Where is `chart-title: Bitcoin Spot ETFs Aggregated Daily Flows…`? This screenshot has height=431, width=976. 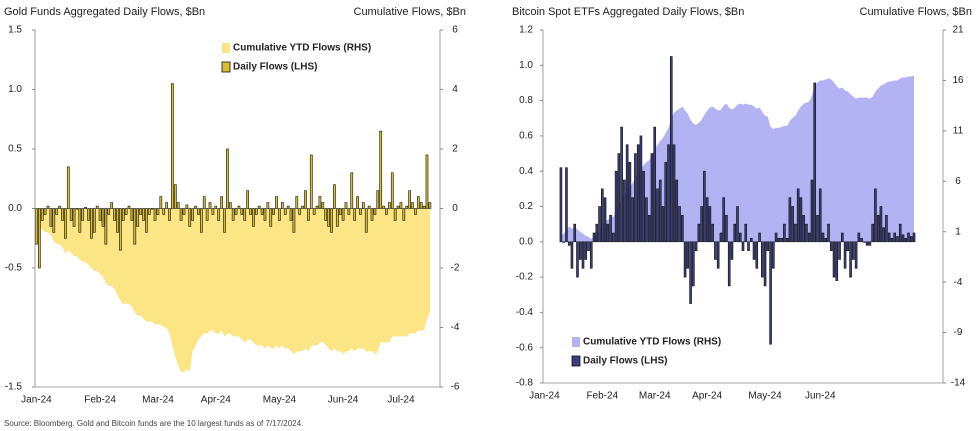 chart-title: Bitcoin Spot ETFs Aggregated Daily Flows… is located at coordinates (628, 12).